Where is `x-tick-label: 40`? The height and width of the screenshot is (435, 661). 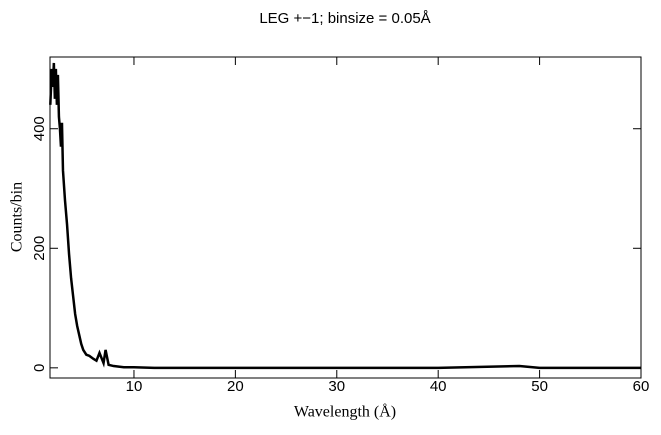
x-tick-label: 40 is located at coordinates (438, 386).